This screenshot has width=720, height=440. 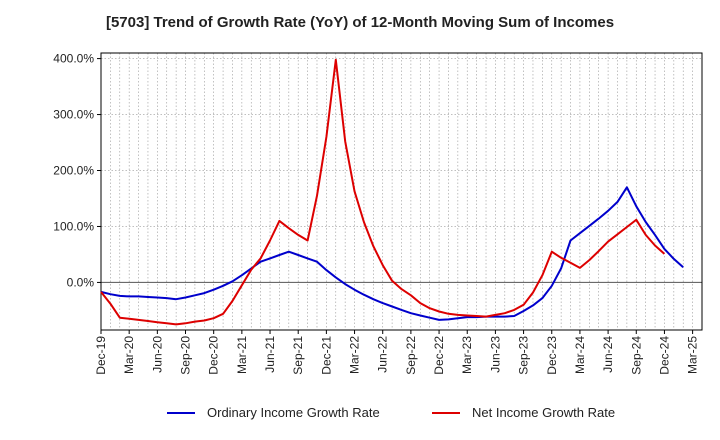 I want to click on y-tick-label: 200.0%, so click(x=73, y=171).